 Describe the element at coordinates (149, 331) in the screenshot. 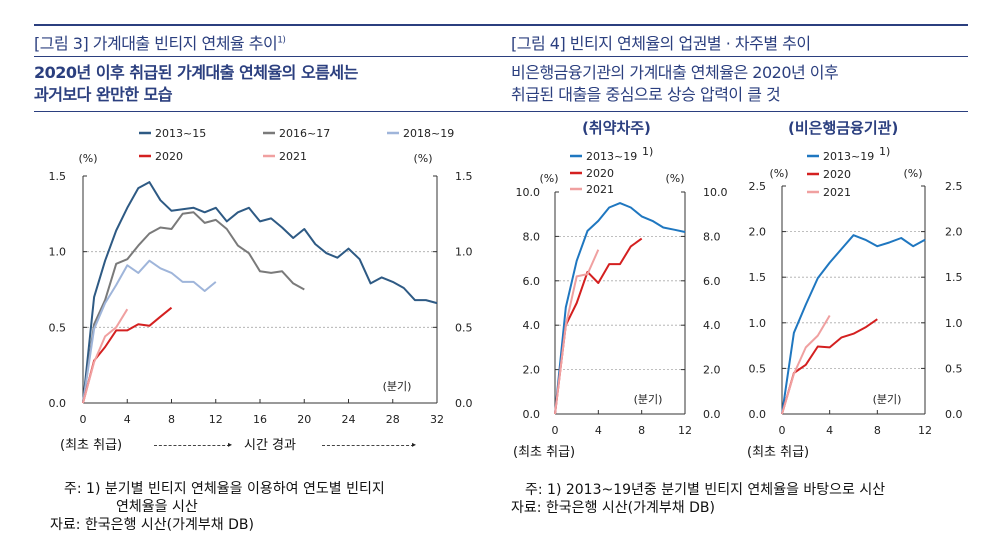

I see `series-line-2018~19` at that location.